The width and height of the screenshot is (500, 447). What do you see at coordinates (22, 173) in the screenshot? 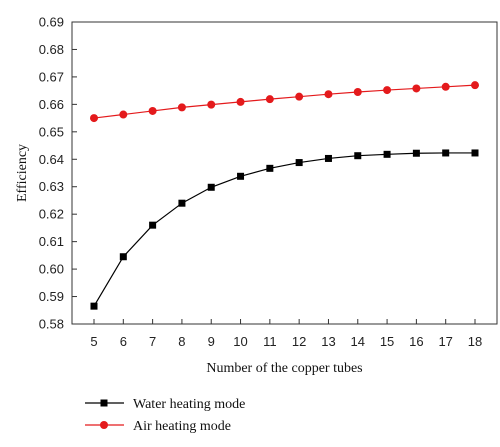
I see `y-axis-title: Efficiency` at bounding box center [22, 173].